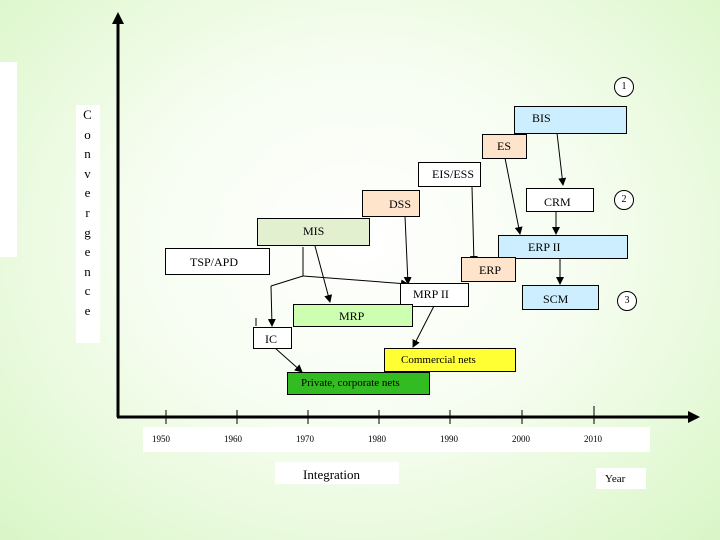  What do you see at coordinates (353, 315) in the screenshot?
I see `mrp-box: MRP` at bounding box center [353, 315].